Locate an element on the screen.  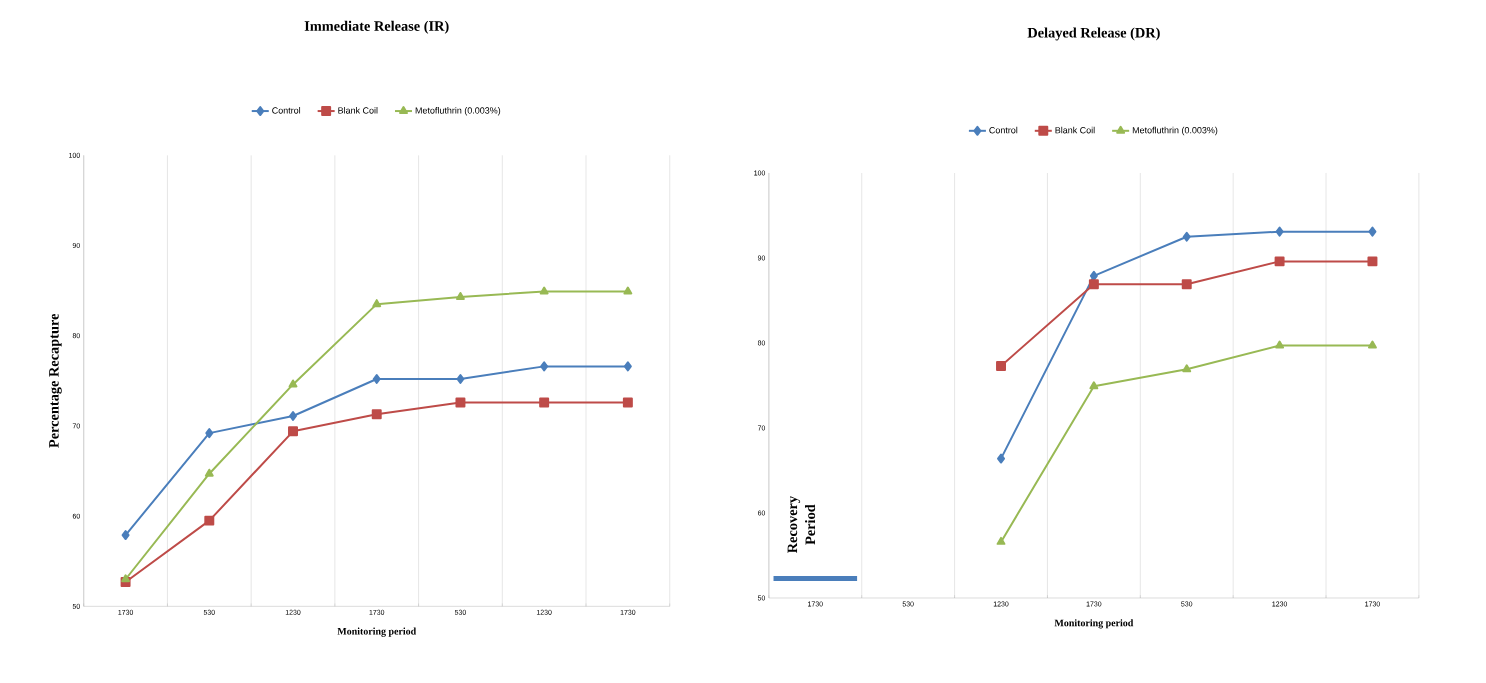
text: Recovery Period is located at coordinates (801, 525).